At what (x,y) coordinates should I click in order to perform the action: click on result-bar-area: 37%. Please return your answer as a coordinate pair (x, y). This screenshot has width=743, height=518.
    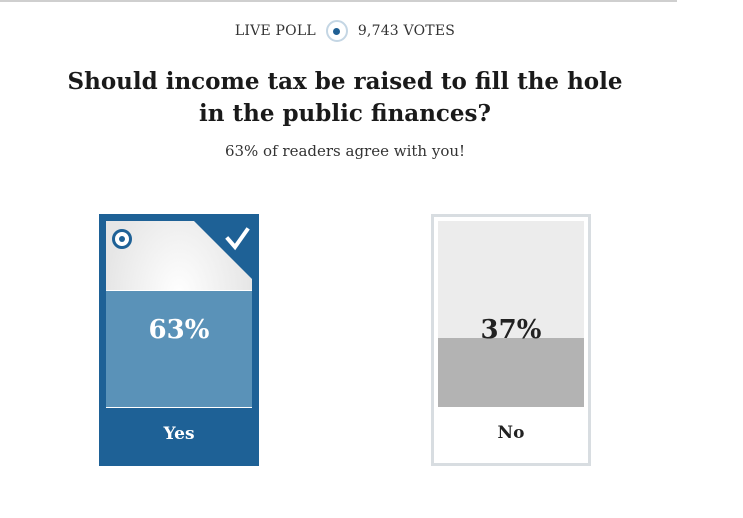
    Looking at the image, I should click on (511, 314).